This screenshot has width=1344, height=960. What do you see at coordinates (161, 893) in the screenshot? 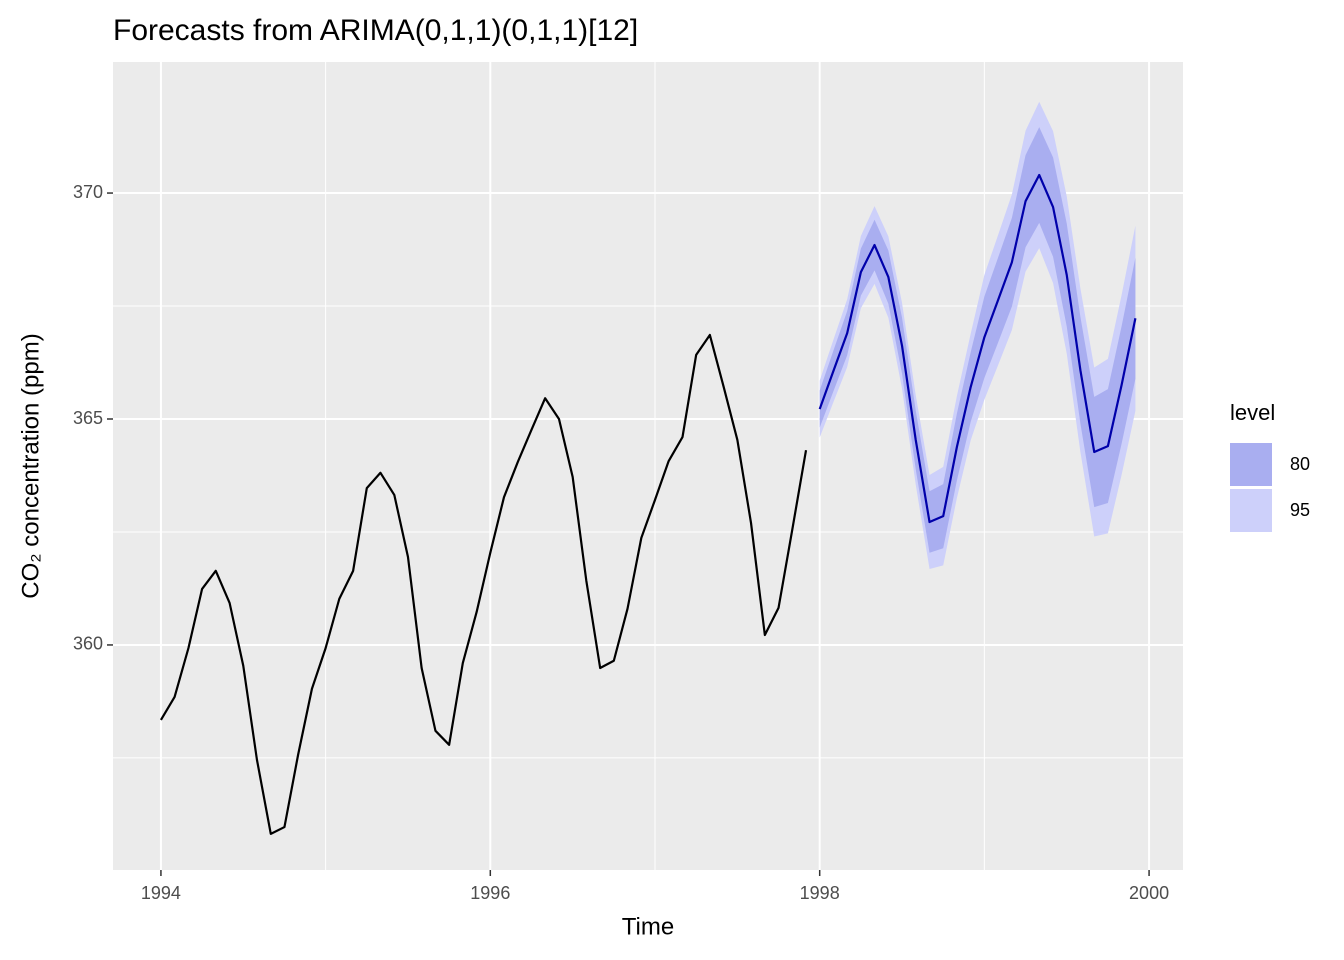
I see `x-tick-label: 1994` at bounding box center [161, 893].